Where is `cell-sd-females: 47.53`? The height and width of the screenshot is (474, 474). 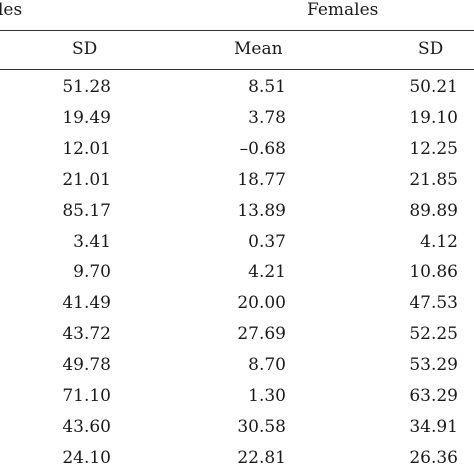
cell-sd-females: 47.53 is located at coordinates (433, 303).